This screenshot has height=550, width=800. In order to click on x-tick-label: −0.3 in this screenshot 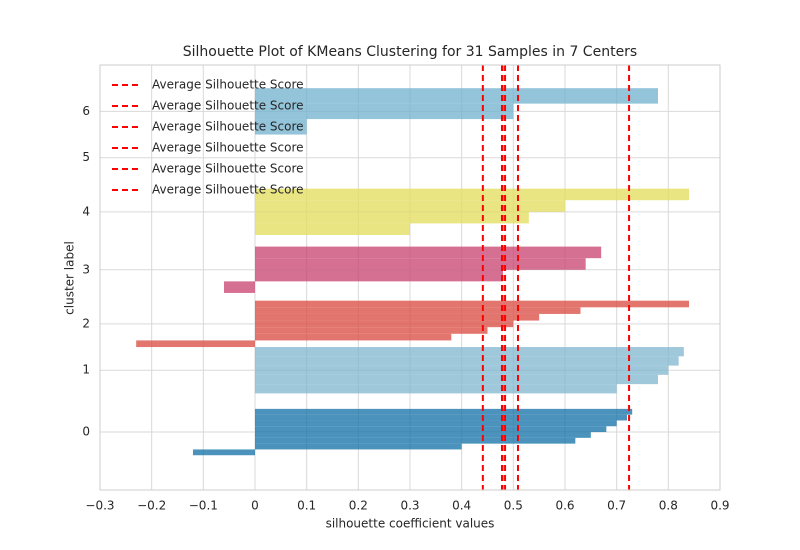, I will do `click(99, 506)`.